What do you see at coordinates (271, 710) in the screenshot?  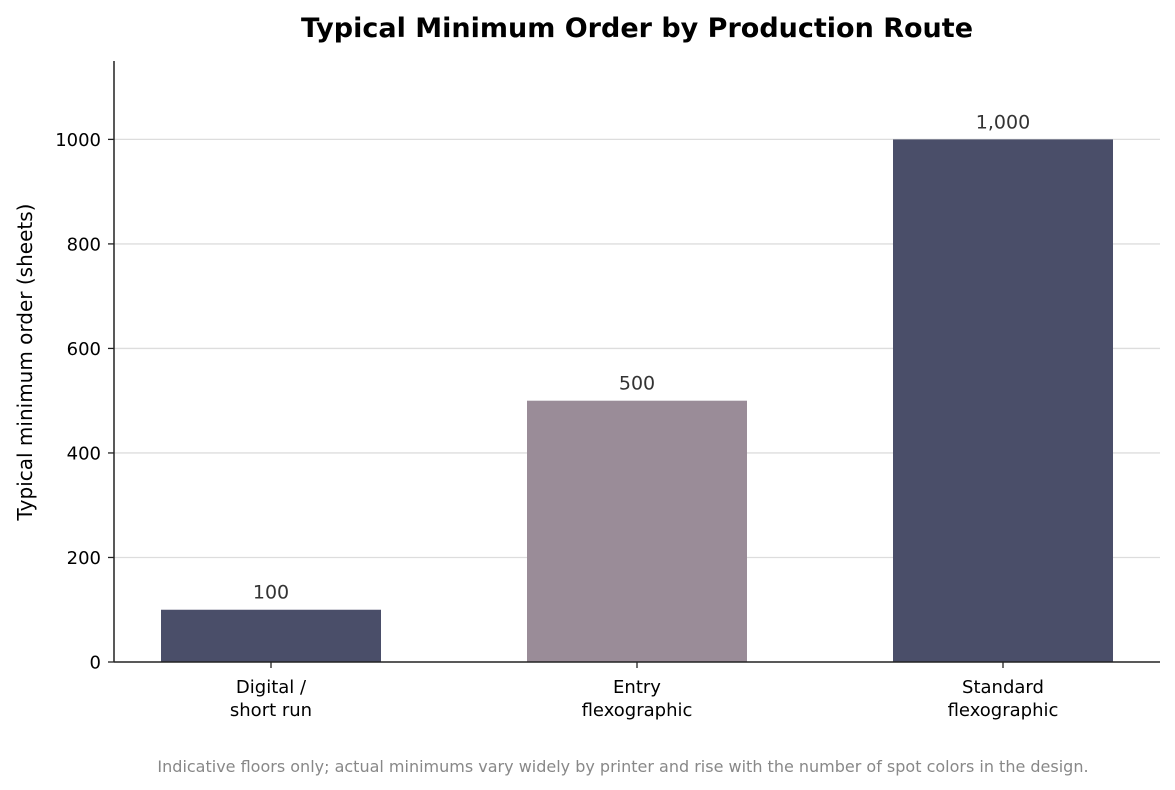 I see `x-tick-label: short run` at bounding box center [271, 710].